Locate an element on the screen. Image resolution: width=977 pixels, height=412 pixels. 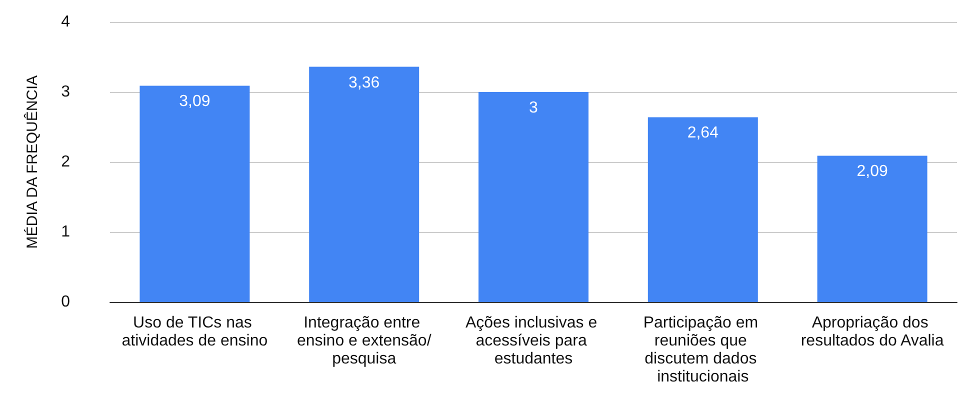
x-tick-label: Apropriação dos resultados do Avalia is located at coordinates (872, 332).